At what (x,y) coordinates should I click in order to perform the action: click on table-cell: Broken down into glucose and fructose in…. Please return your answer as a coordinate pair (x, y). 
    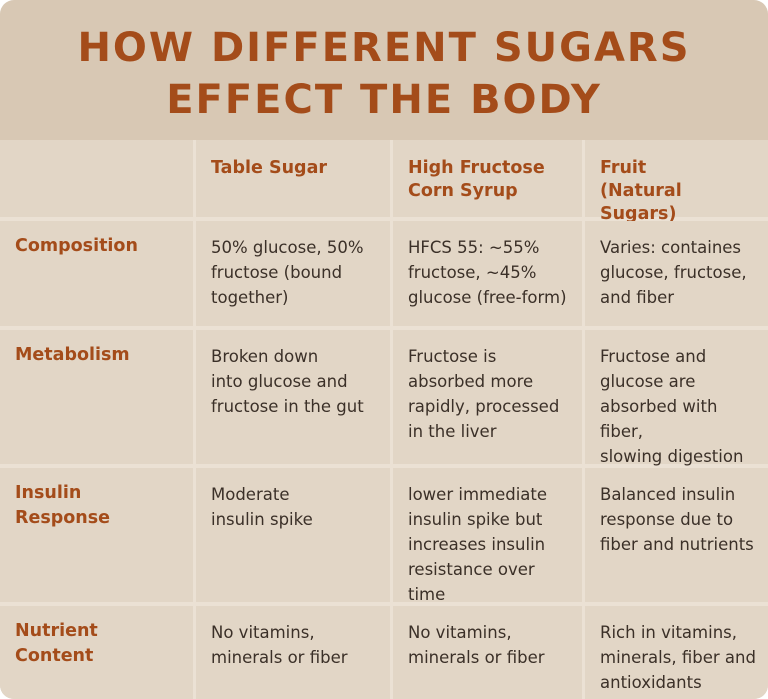
    Looking at the image, I should click on (293, 397).